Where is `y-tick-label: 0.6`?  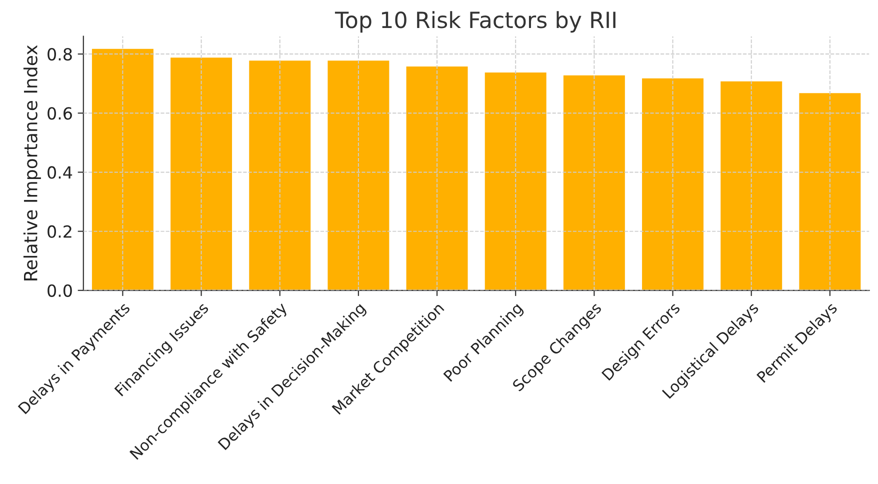 y-tick-label: 0.6 is located at coordinates (60, 113).